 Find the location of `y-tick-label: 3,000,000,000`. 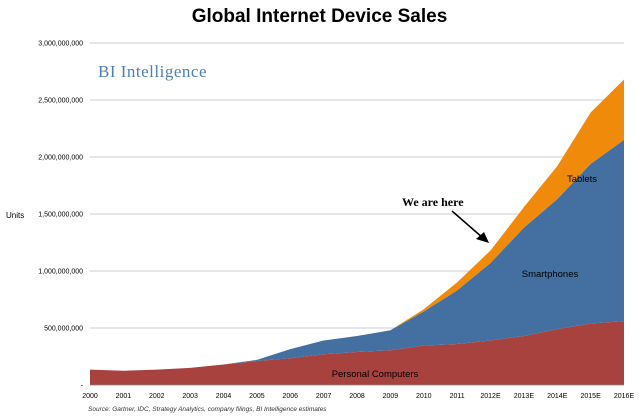

y-tick-label: 3,000,000,000 is located at coordinates (60, 44).